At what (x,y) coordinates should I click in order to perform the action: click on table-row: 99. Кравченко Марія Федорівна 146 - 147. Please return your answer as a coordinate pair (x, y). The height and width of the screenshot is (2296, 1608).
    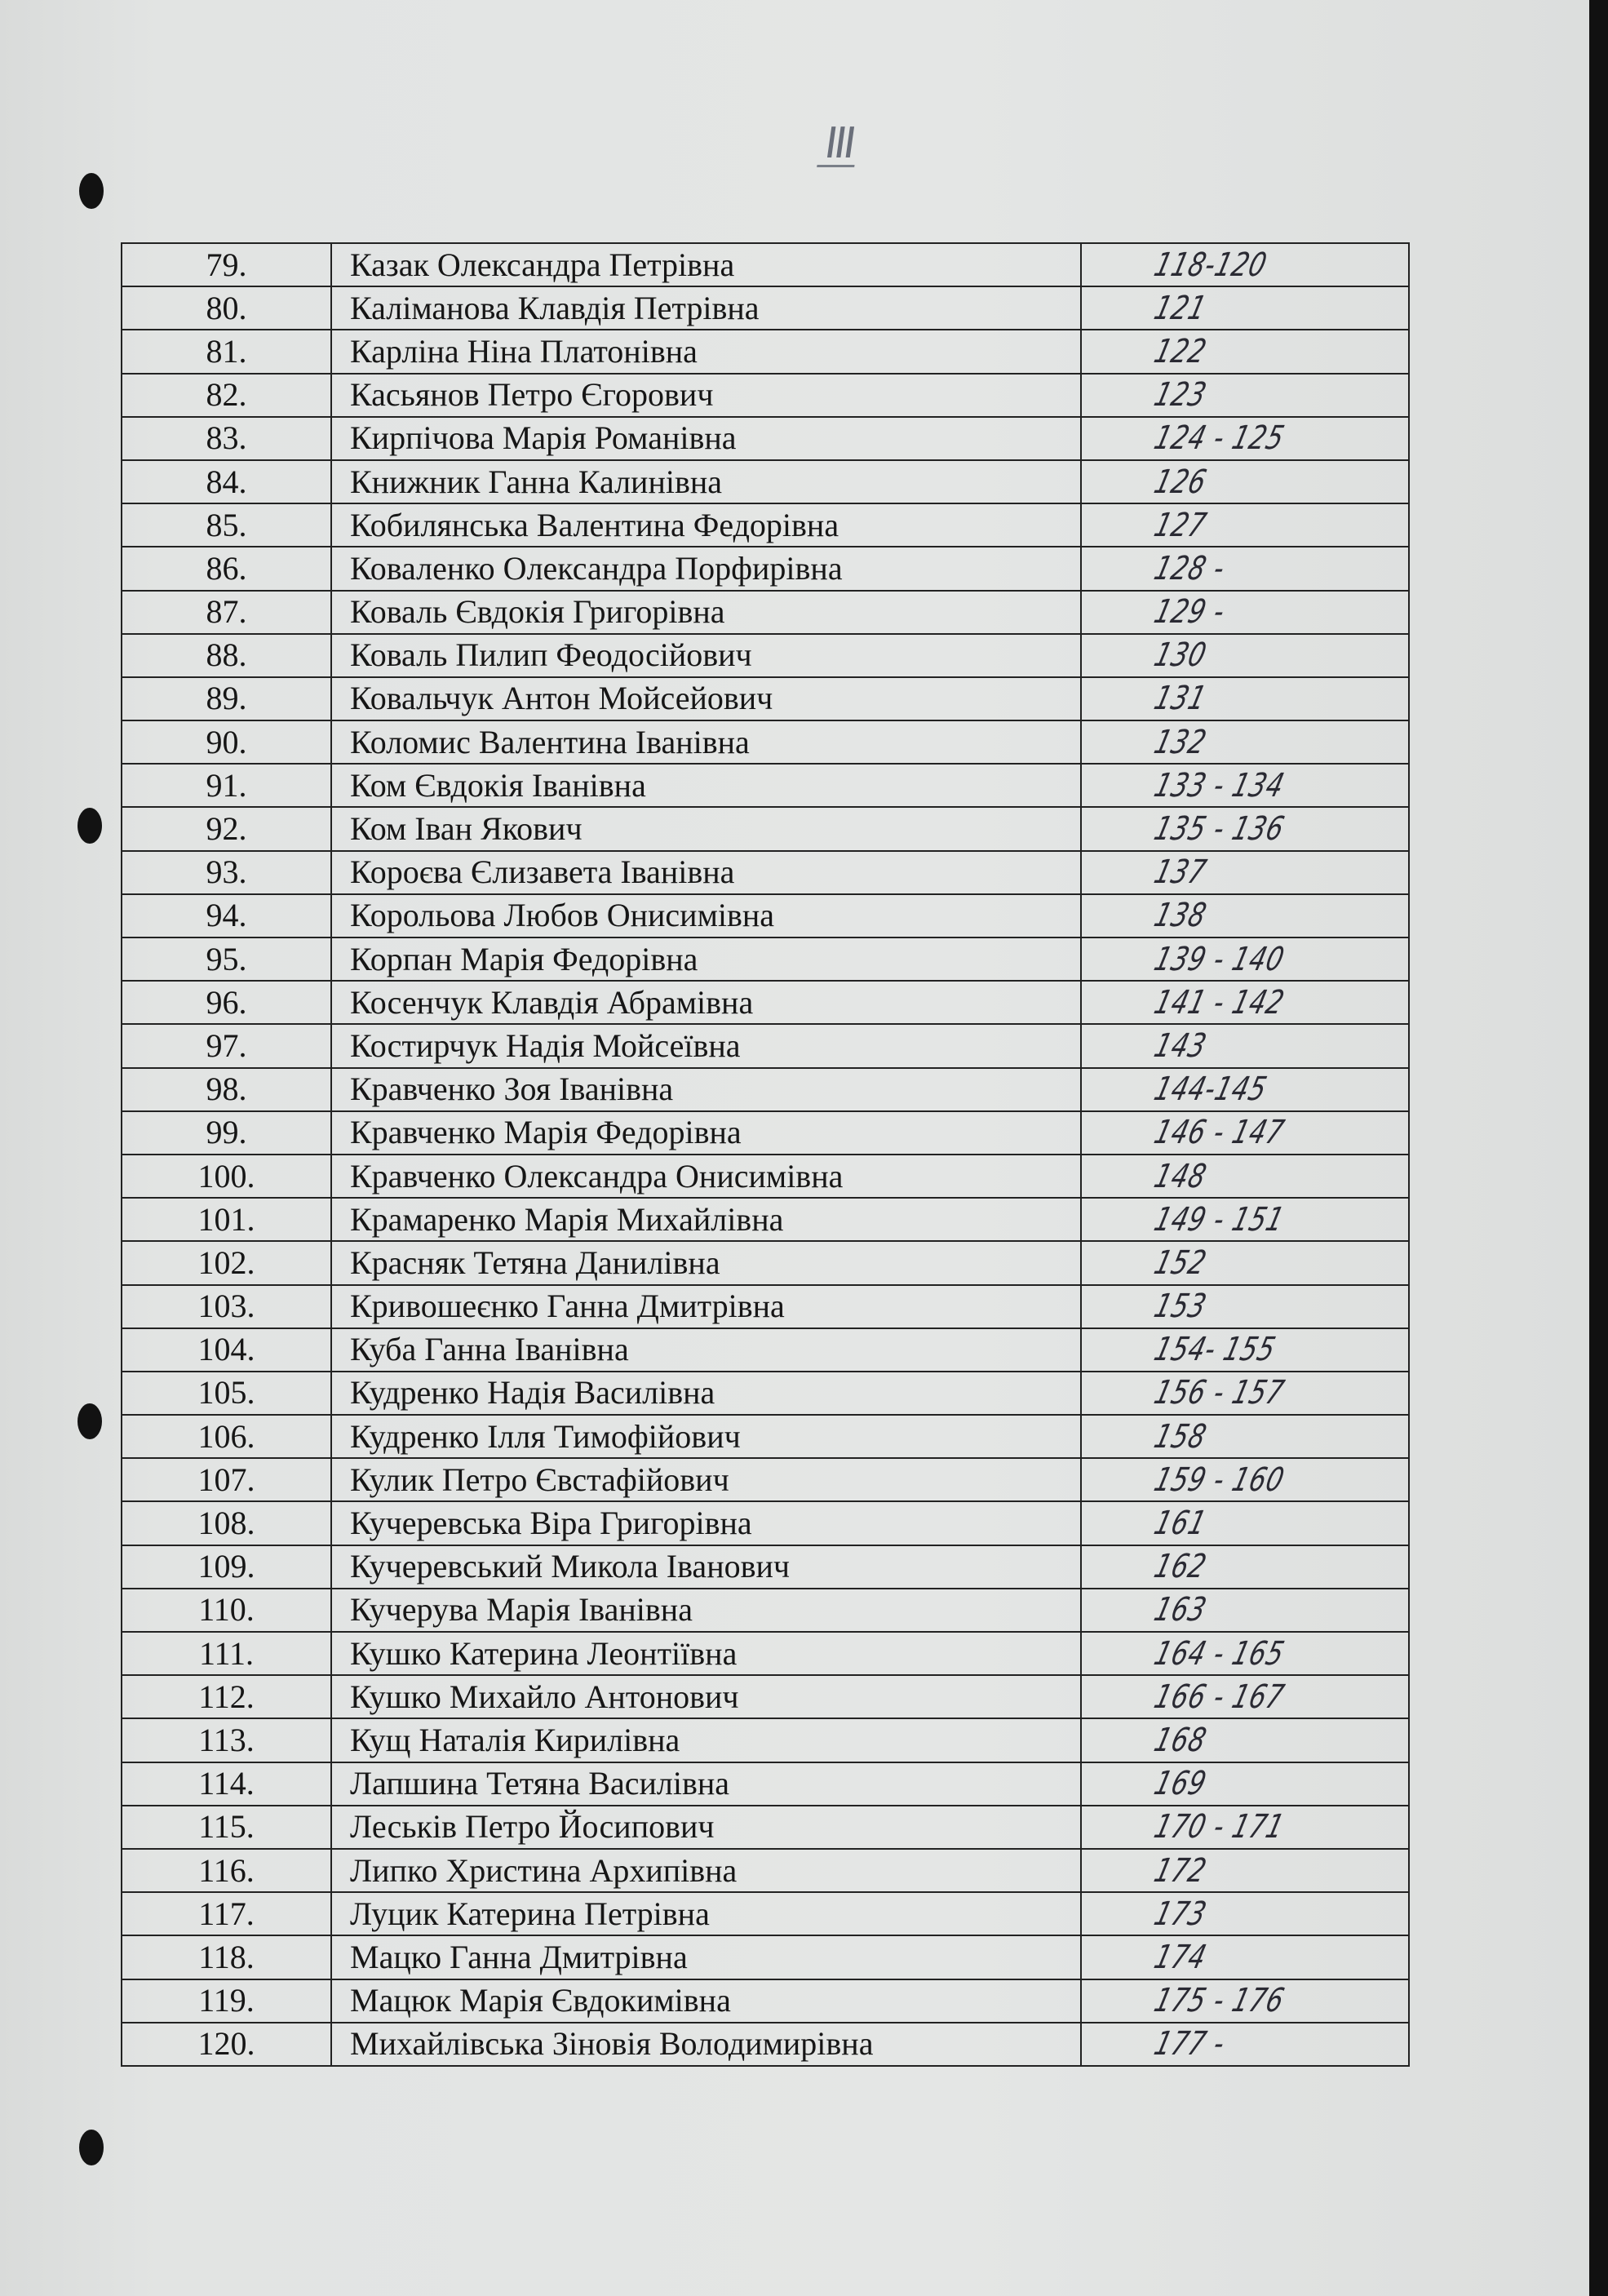
    Looking at the image, I should click on (765, 1132).